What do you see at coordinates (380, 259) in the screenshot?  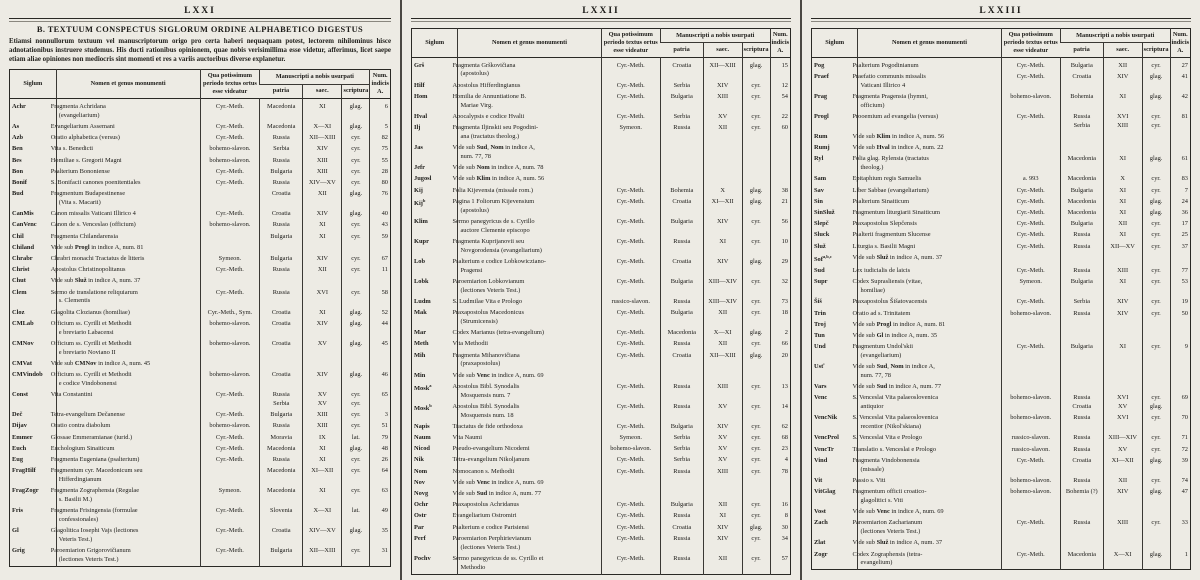 I see `cell-num: 67` at bounding box center [380, 259].